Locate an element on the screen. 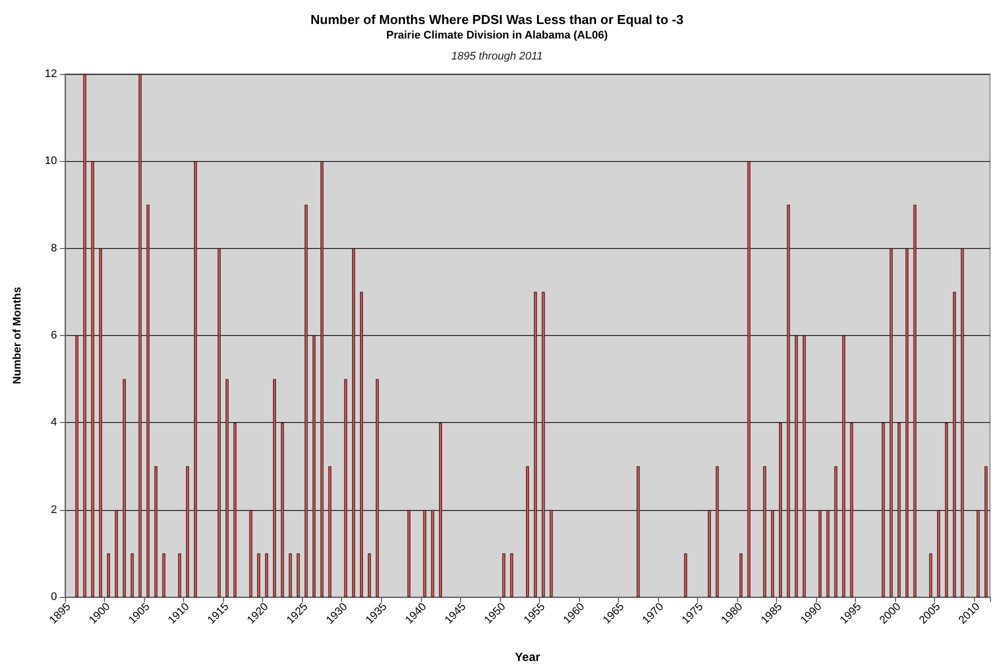 This screenshot has height=669, width=994. chart-title: Number of Months Where PDSI Was Less than or Equal to -3 is located at coordinates (497, 19).